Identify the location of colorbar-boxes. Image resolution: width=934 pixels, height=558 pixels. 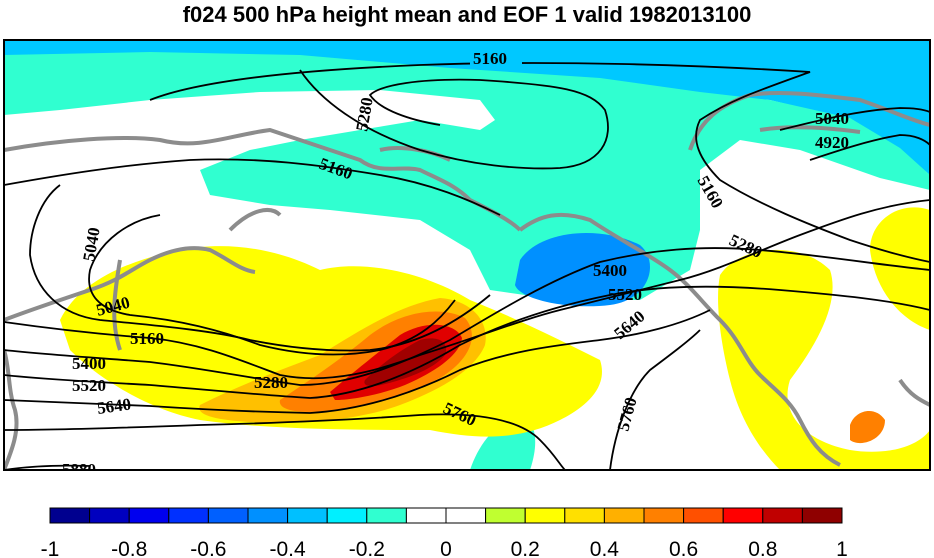
(446, 515).